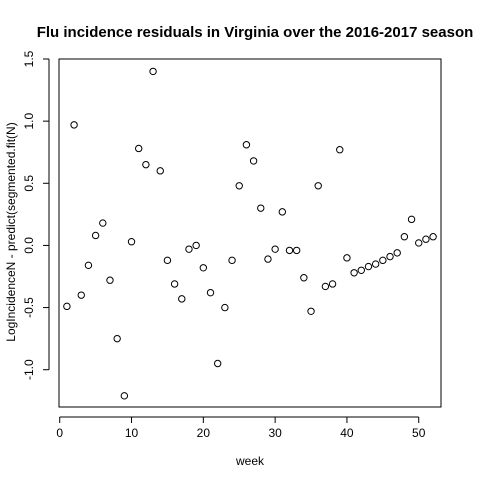 The width and height of the screenshot is (480, 480). I want to click on y-tick-label: 1.0, so click(29, 120).